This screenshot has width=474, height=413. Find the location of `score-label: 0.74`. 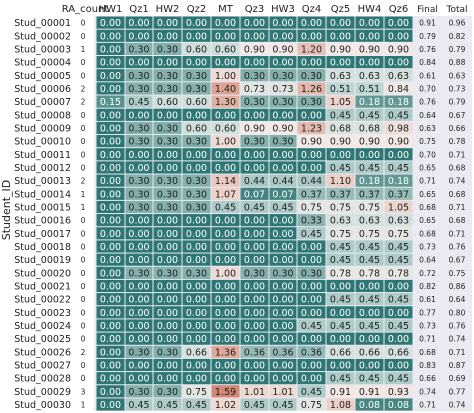

score-label: 0.74 is located at coordinates (427, 391).